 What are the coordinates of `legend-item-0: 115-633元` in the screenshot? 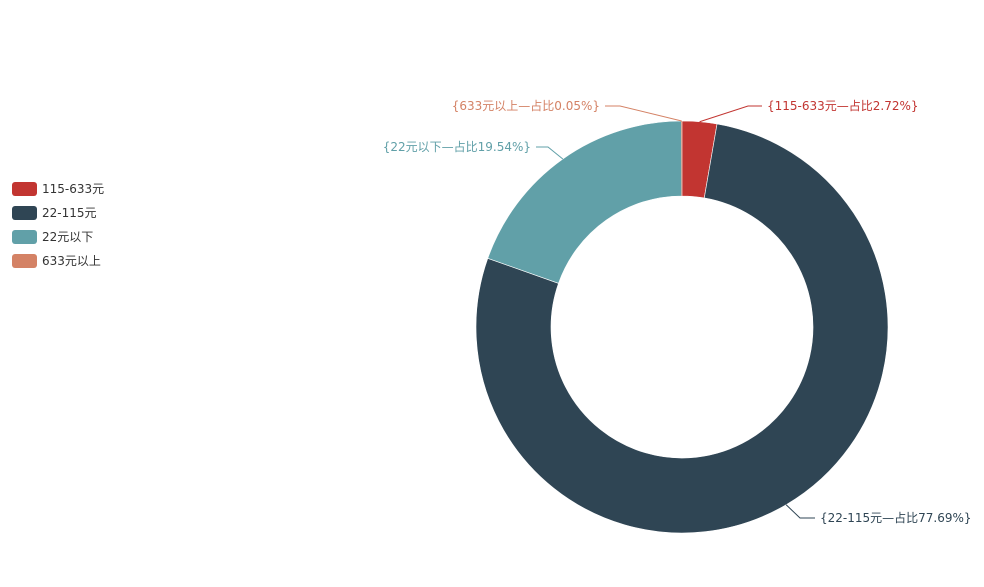 It's located at (73, 189).